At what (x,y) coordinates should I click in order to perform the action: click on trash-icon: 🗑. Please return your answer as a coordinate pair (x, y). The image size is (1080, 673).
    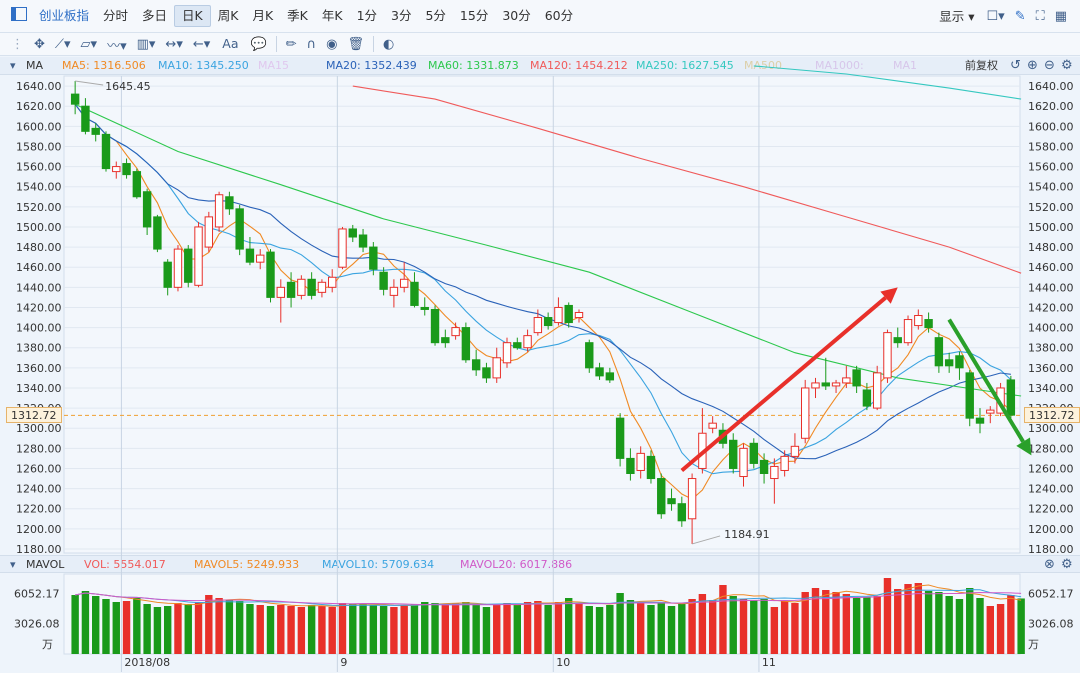
    Looking at the image, I should click on (355, 44).